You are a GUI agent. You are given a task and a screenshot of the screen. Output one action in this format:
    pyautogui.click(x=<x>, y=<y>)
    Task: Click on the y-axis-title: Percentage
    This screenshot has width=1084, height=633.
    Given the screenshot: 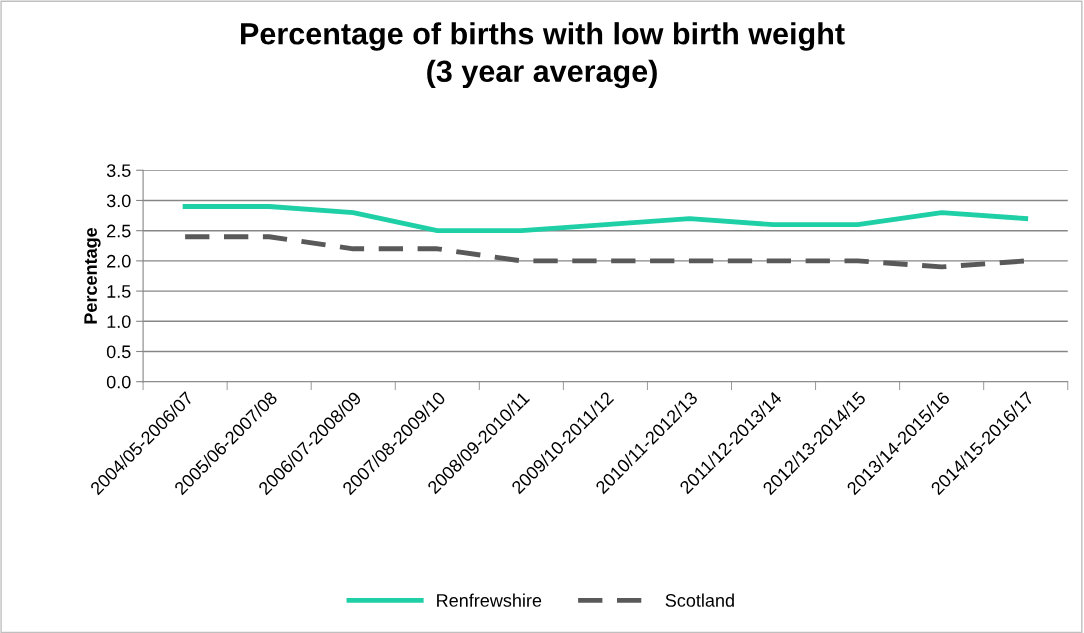 What is the action you would take?
    pyautogui.click(x=92, y=275)
    